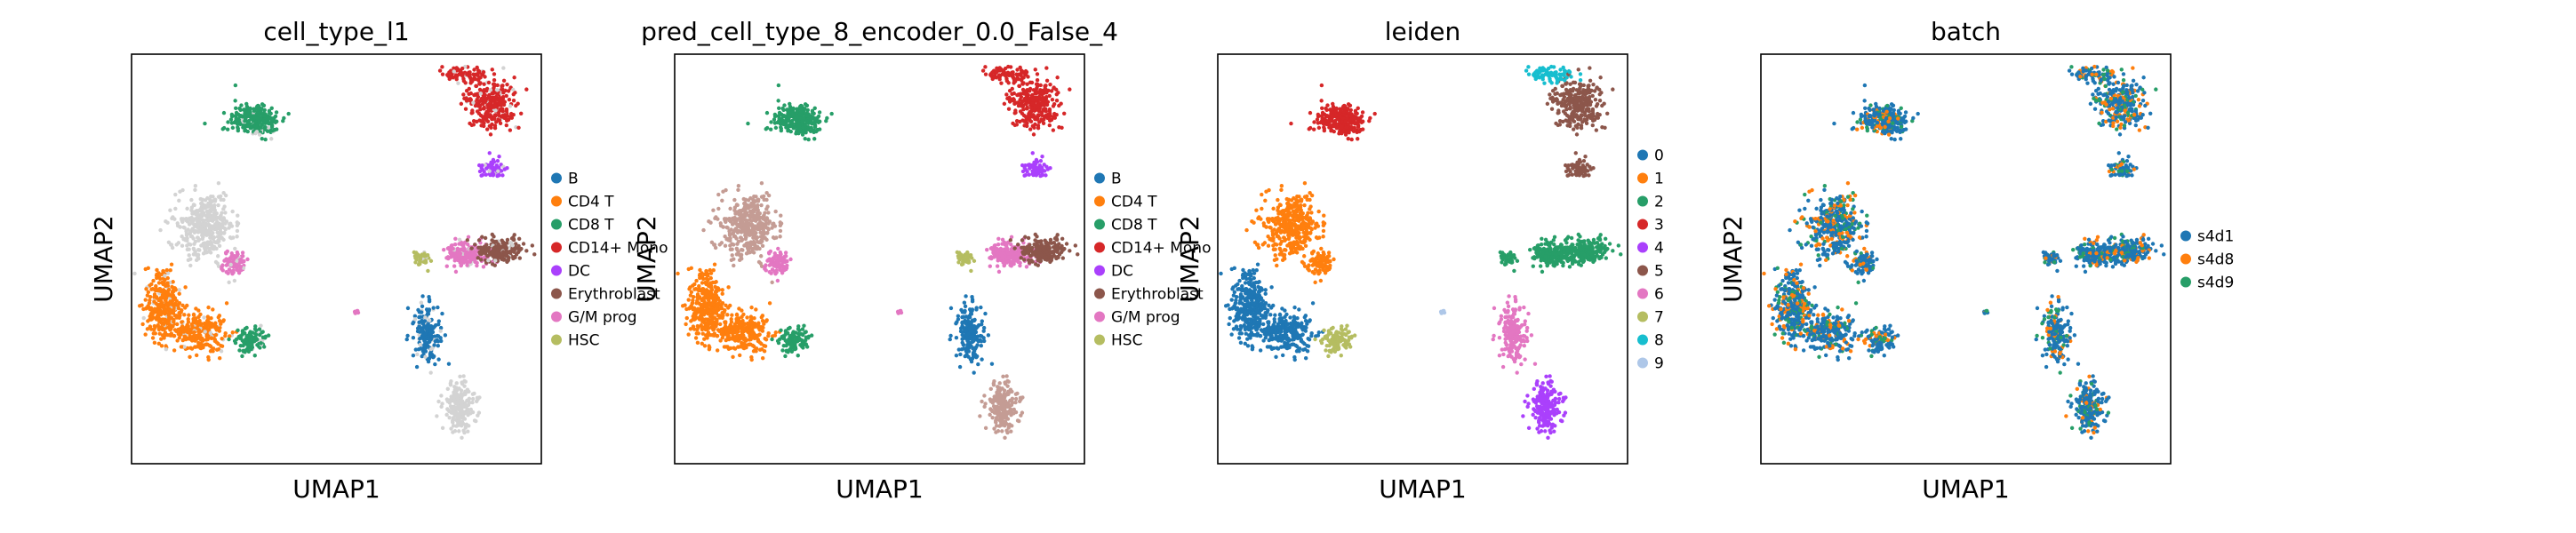 This screenshot has width=2576, height=533. What do you see at coordinates (583, 341) in the screenshot?
I see `legend-label: HSC` at bounding box center [583, 341].